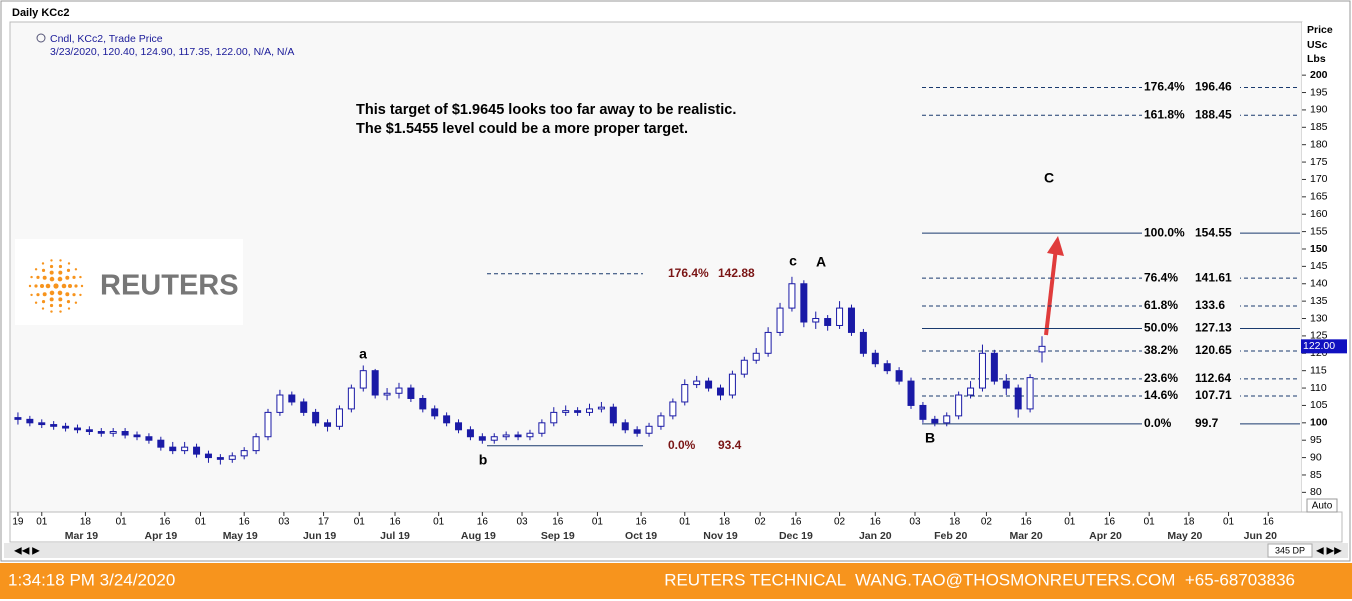 The image size is (1352, 601). What do you see at coordinates (1319, 284) in the screenshot?
I see `y-tick-label: 140` at bounding box center [1319, 284].